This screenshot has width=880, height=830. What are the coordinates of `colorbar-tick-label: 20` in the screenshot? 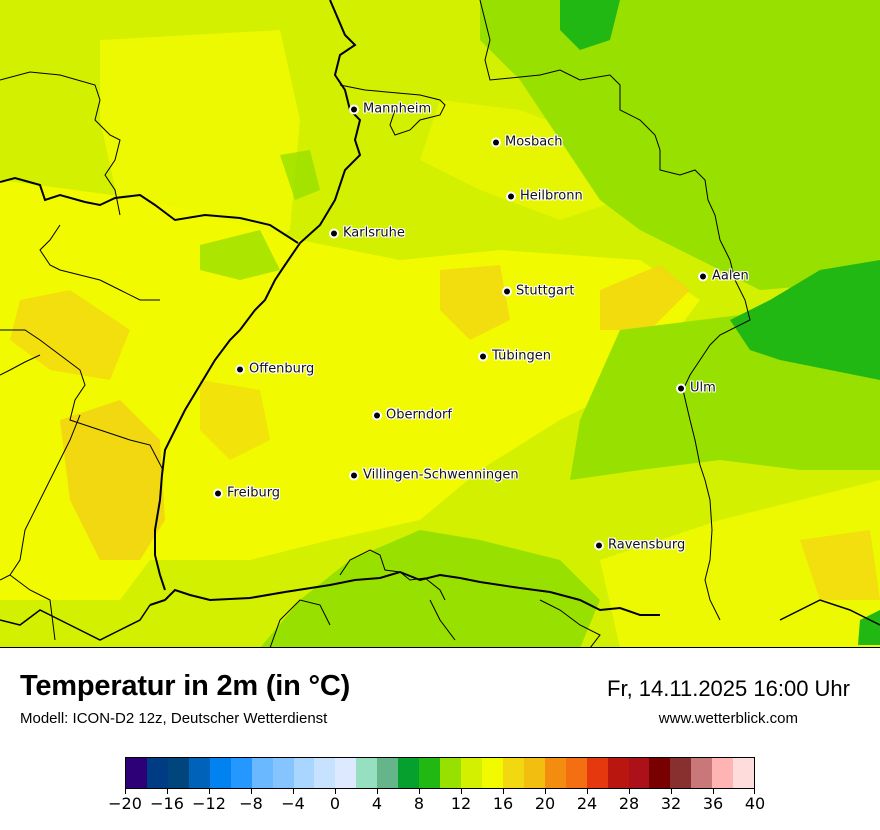 It's located at (545, 803).